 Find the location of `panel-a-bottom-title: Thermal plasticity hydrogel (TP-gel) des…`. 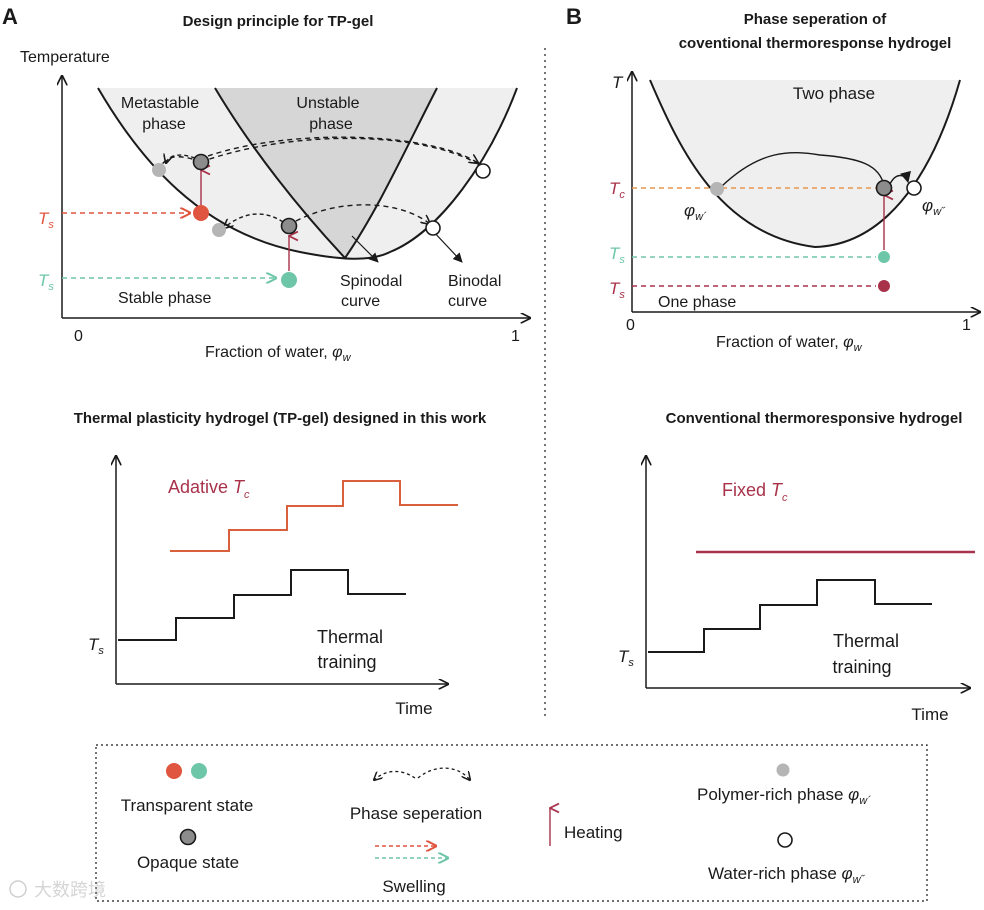

panel-a-bottom-title: Thermal plasticity hydrogel (TP-gel) des… is located at coordinates (280, 418).